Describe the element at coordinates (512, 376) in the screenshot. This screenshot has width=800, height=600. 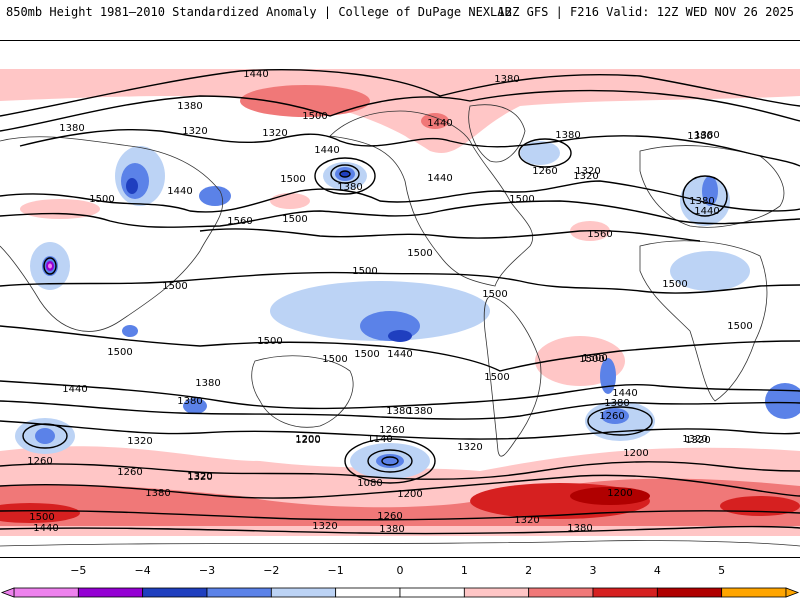
I see `south-america-coast` at that location.